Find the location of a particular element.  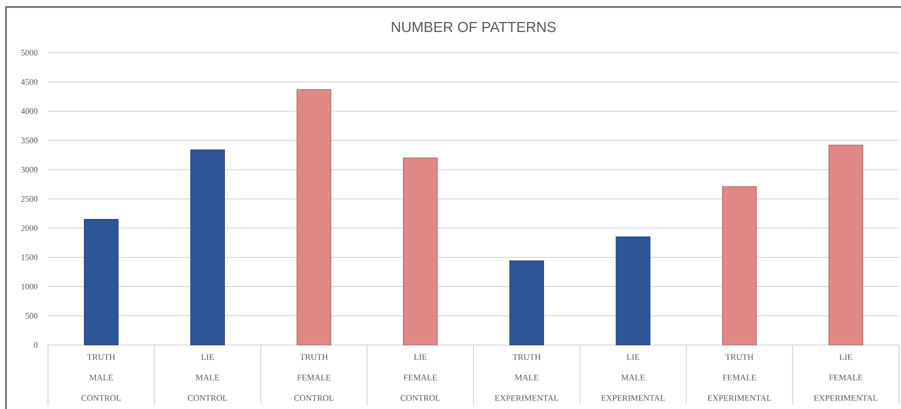

chart-title: NUMBER OF PATTERNS is located at coordinates (474, 27).